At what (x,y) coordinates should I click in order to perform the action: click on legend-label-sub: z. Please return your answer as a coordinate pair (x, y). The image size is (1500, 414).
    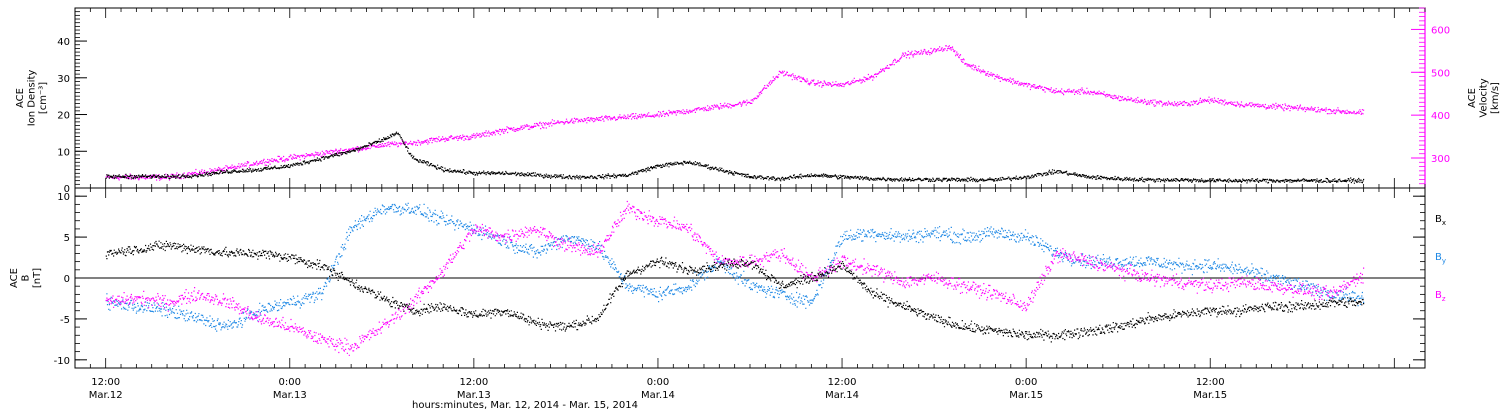
    Looking at the image, I should click on (1444, 299).